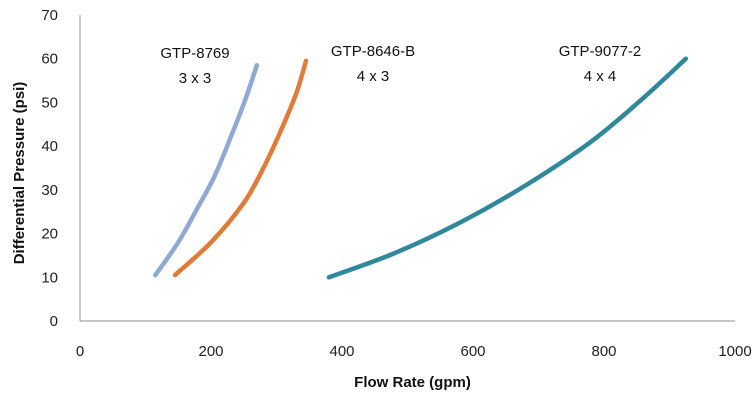 The width and height of the screenshot is (755, 395). What do you see at coordinates (49, 15) in the screenshot?
I see `y-tick-label: 70` at bounding box center [49, 15].